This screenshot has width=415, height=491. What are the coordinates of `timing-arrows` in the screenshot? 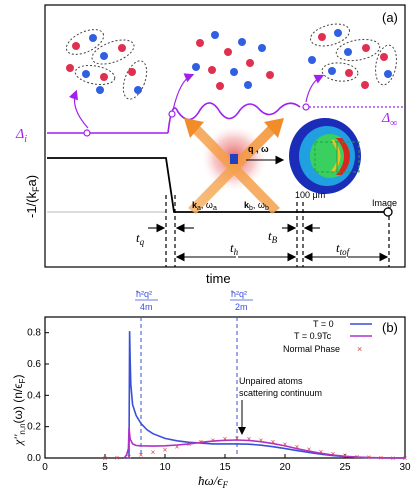 It's located at (268, 242).